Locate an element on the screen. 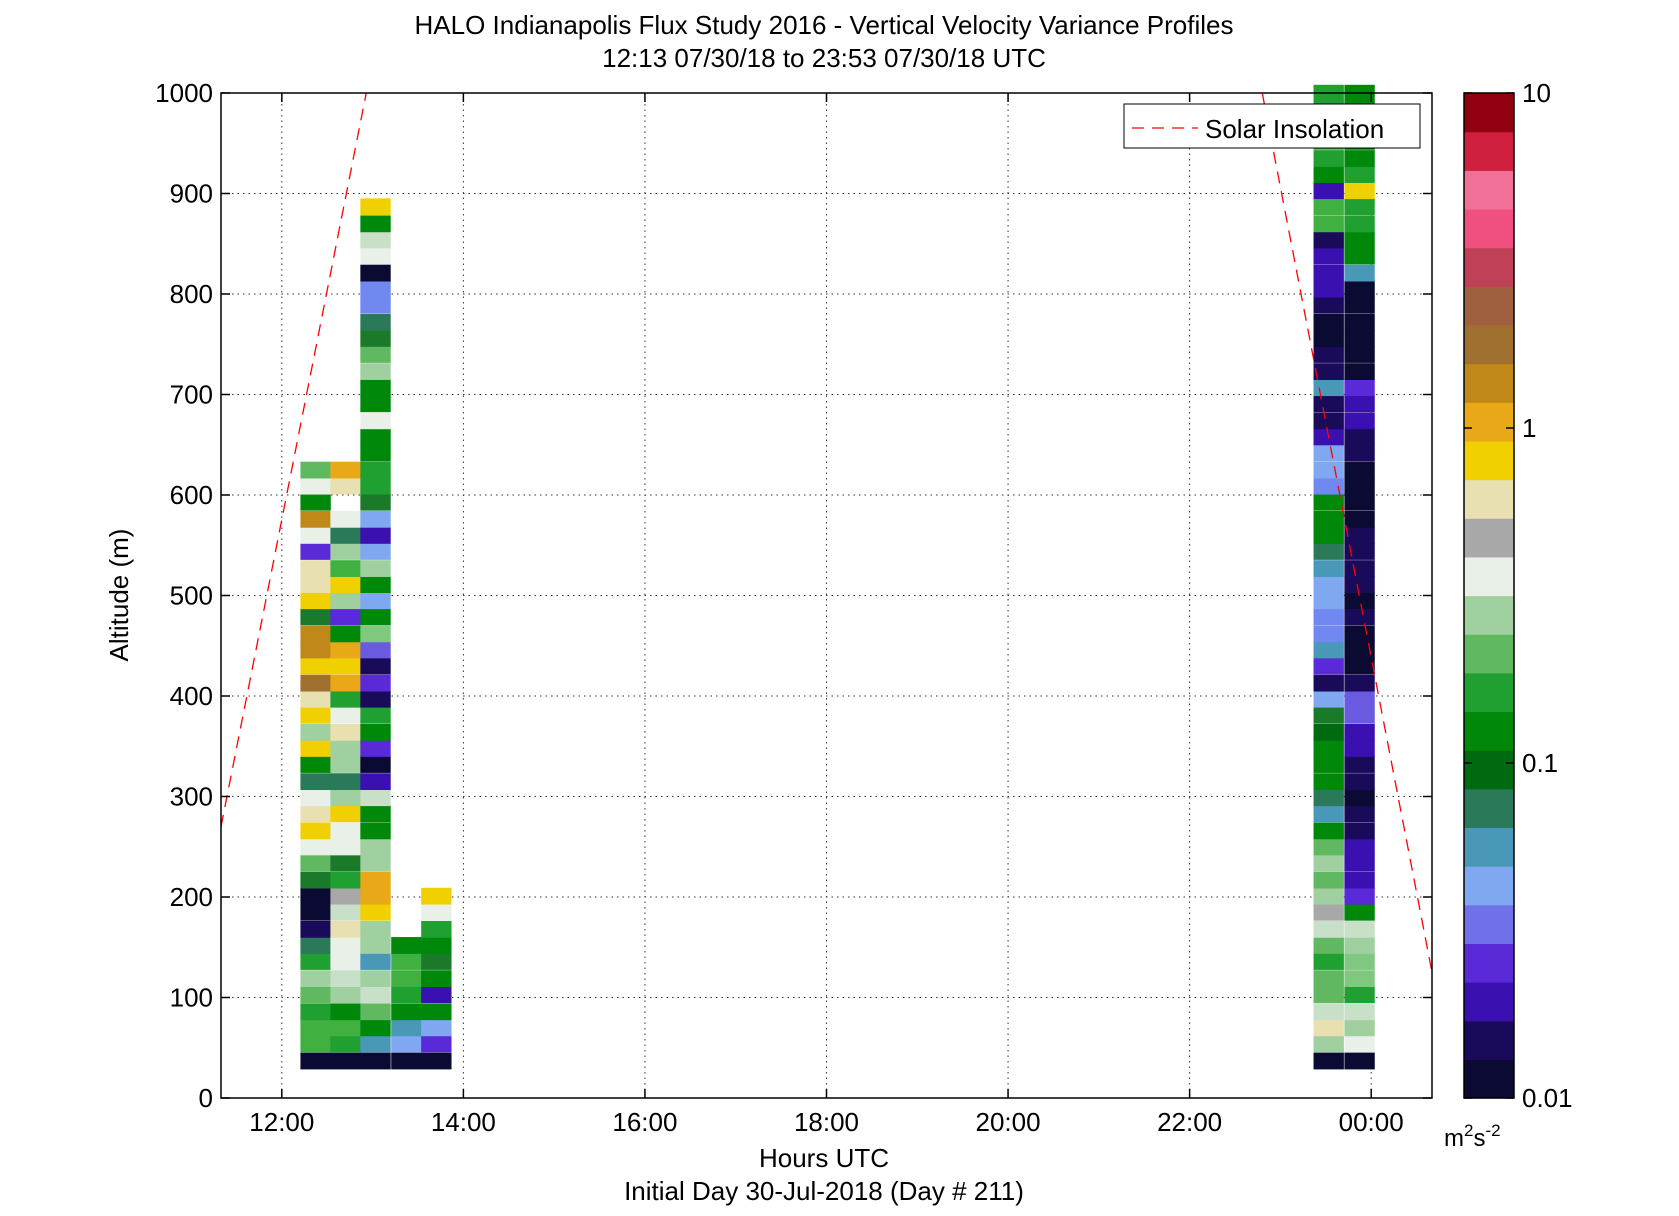 This screenshot has width=1679, height=1216. y-tick-label: 800 is located at coordinates (191, 294).